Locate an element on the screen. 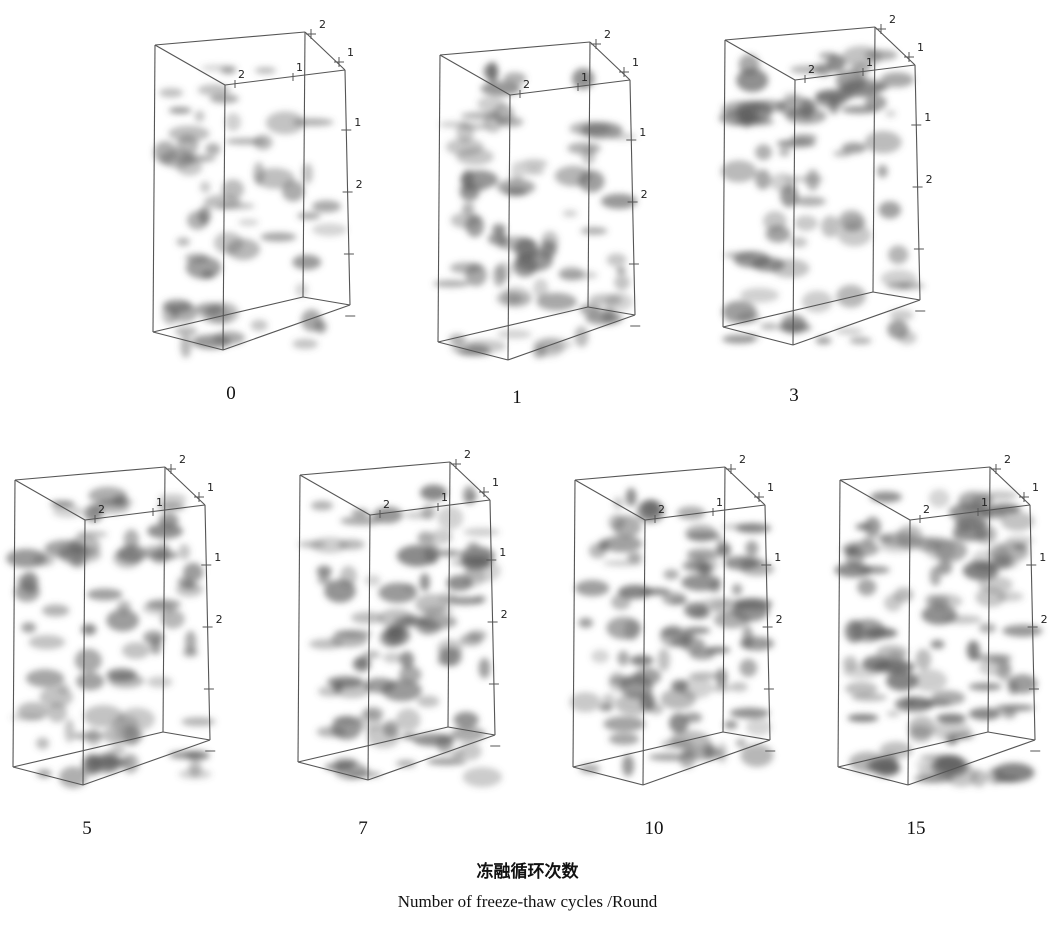  ct-panel-10: 2 1 2 1 1 2 is located at coordinates (674, 626).